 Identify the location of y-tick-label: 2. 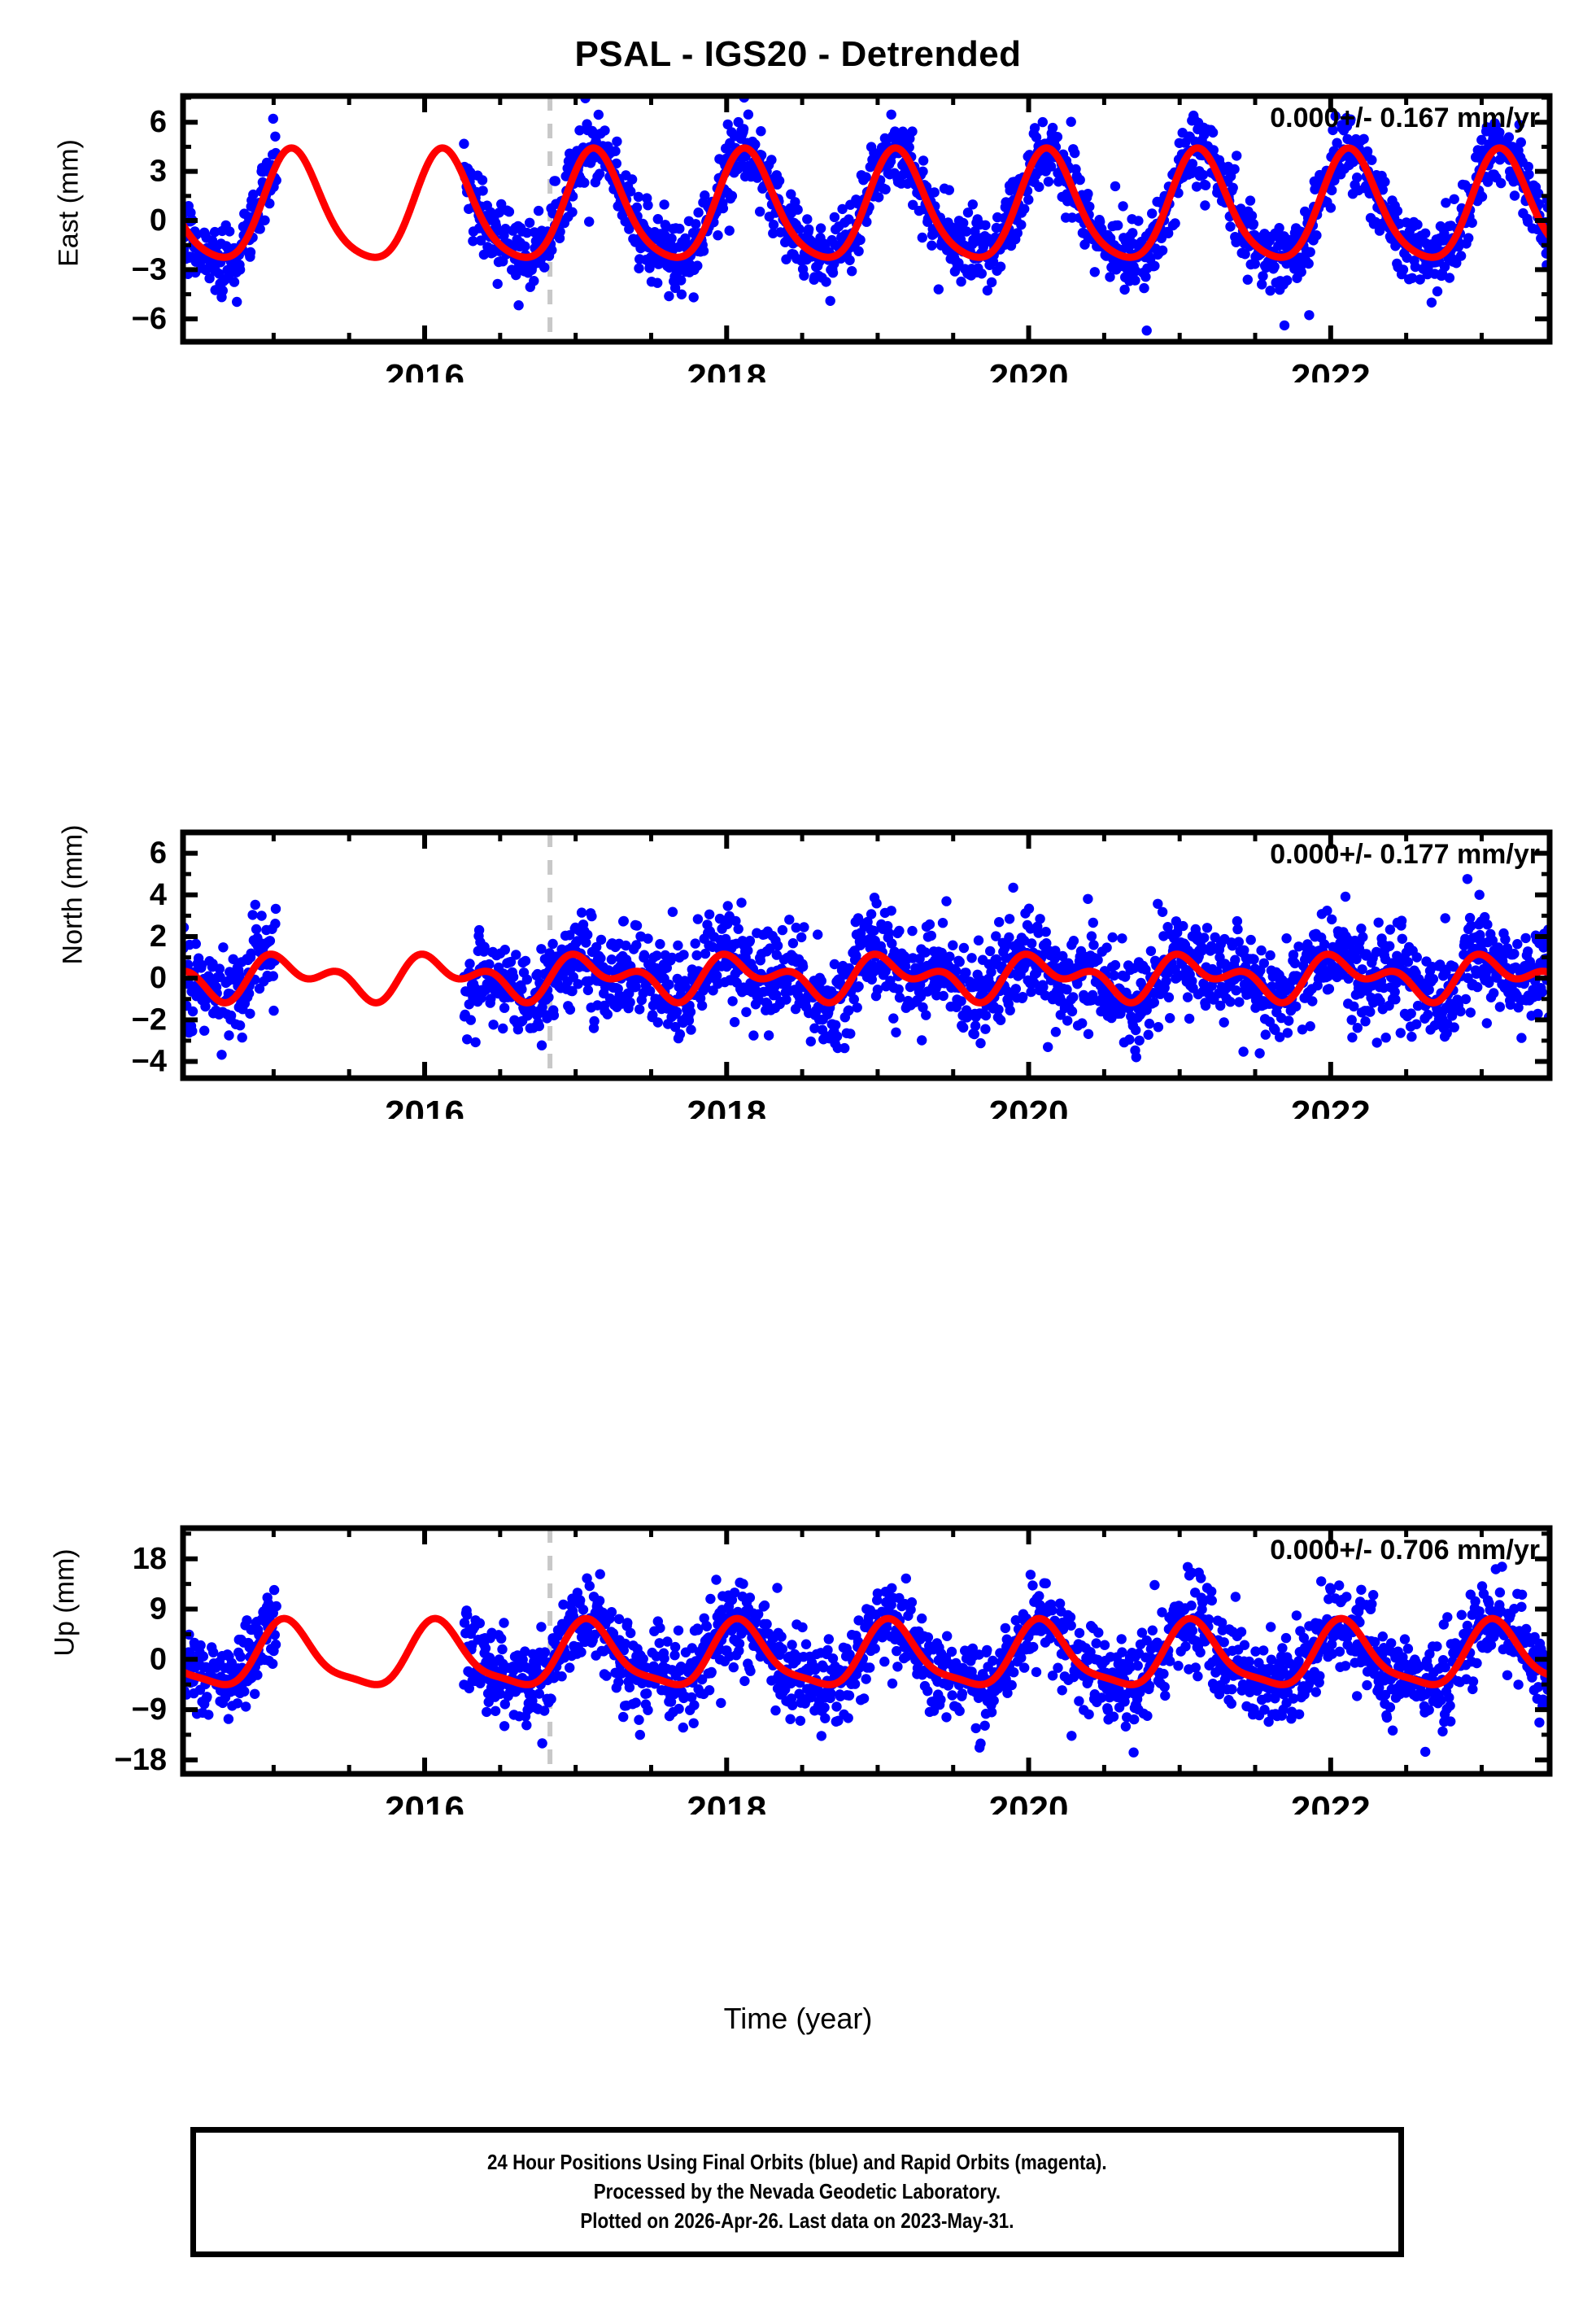
(158, 937).